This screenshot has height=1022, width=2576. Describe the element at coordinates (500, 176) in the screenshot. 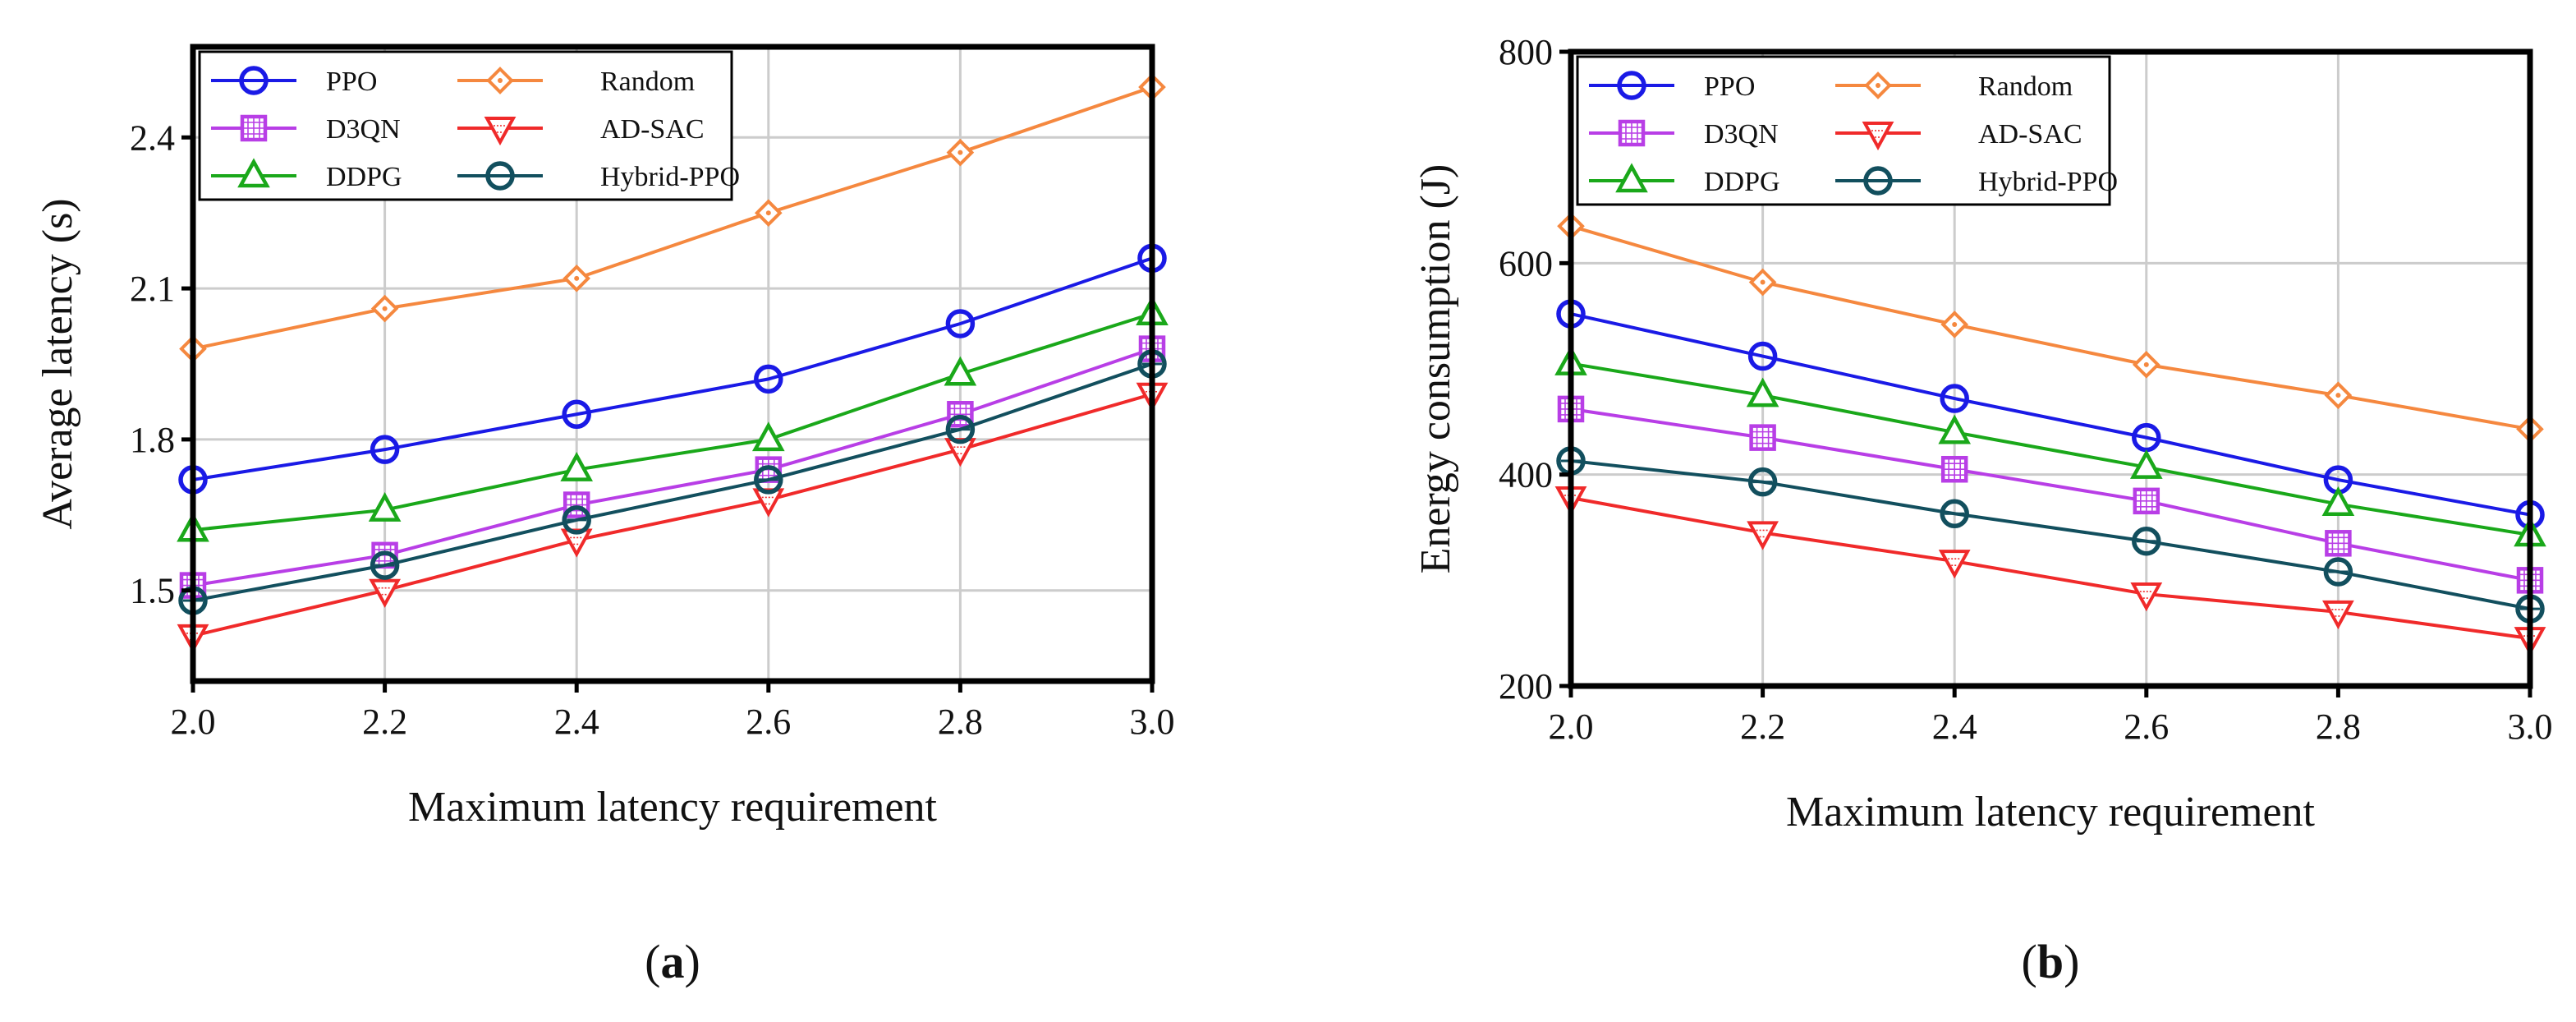

I see `legend-marker-ring` at that location.